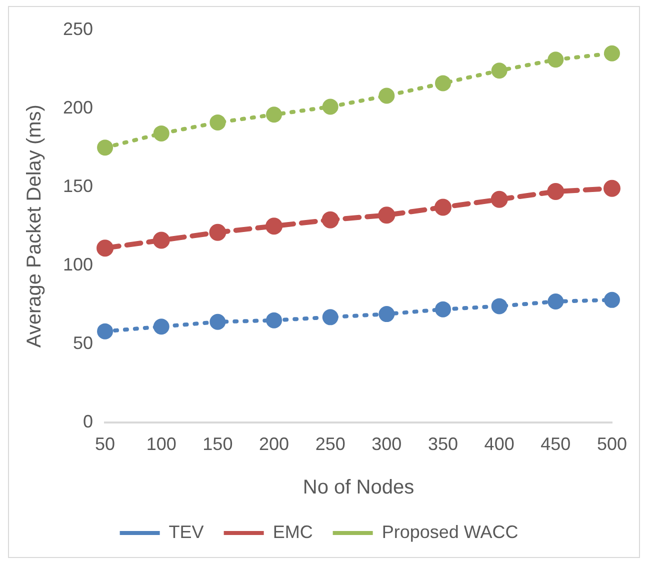  Describe the element at coordinates (330, 444) in the screenshot. I see `x-tick-label: 250` at that location.